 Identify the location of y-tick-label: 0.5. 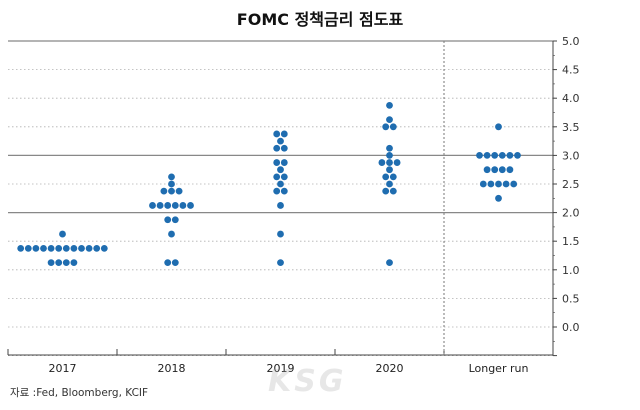
(571, 298).